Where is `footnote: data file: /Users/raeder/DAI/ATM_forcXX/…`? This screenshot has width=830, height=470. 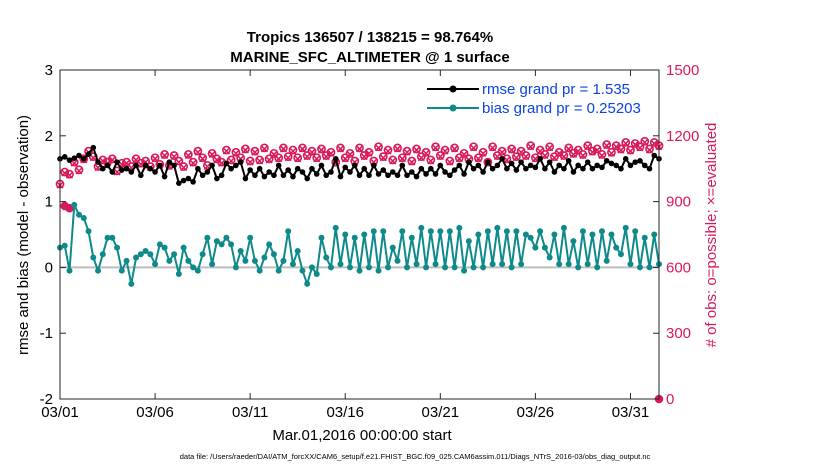 footnote: data file: /Users/raeder/DAI/ATM_forcXX/… is located at coordinates (415, 456).